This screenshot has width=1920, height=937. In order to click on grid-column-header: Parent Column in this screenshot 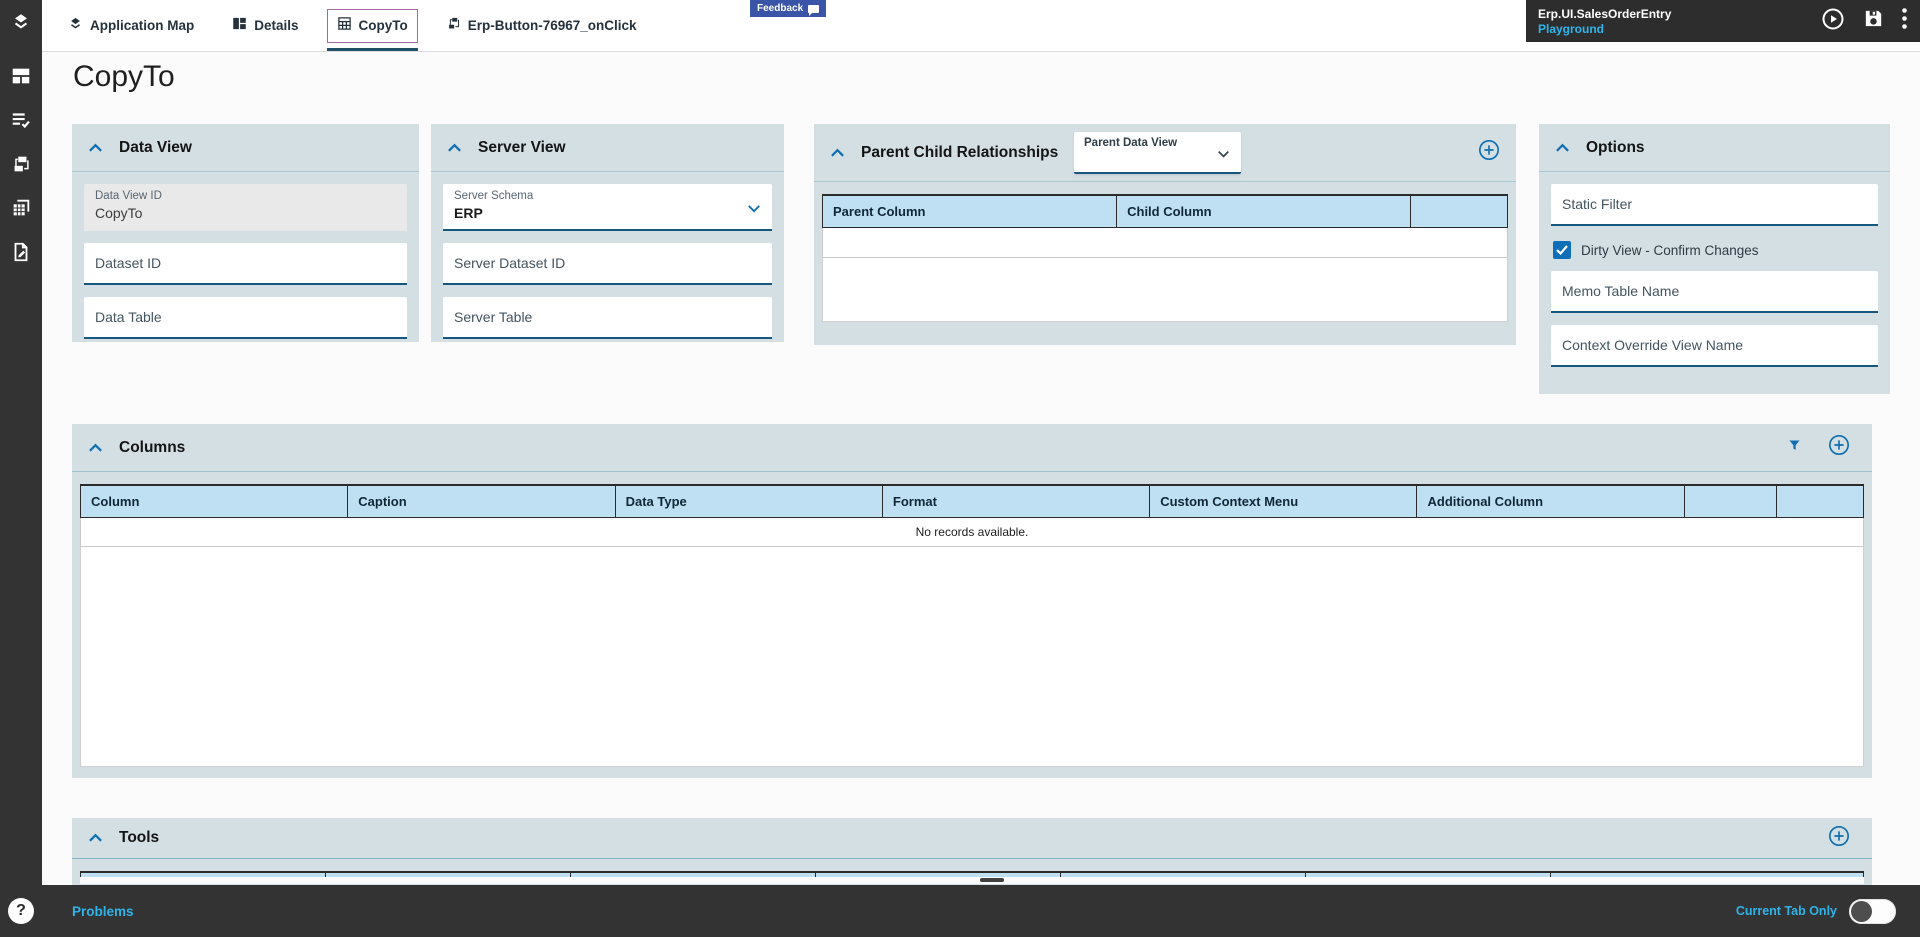, I will do `click(970, 211)`.